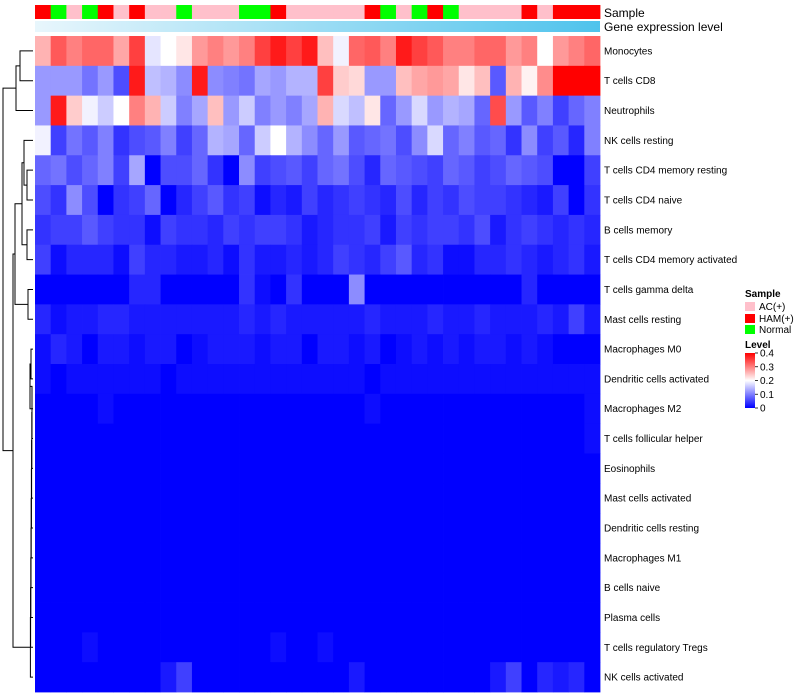  What do you see at coordinates (750, 329) in the screenshot?
I see `legend-swatch-normal` at bounding box center [750, 329].